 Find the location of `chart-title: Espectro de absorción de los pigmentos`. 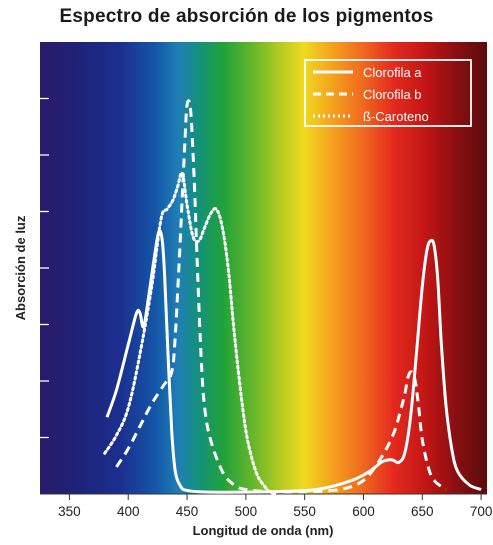

chart-title: Espectro de absorción de los pigmentos is located at coordinates (246, 16).